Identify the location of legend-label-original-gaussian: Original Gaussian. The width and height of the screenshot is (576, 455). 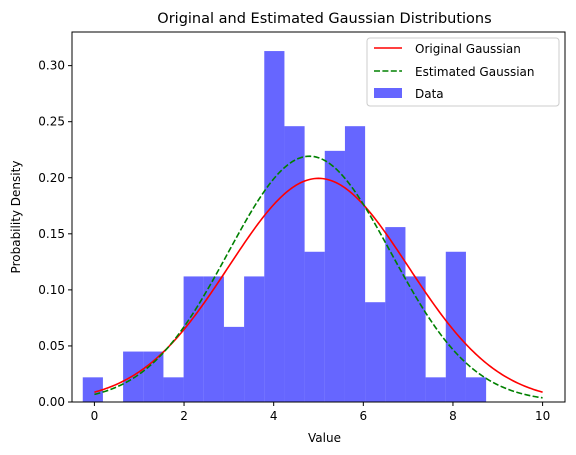
(468, 49).